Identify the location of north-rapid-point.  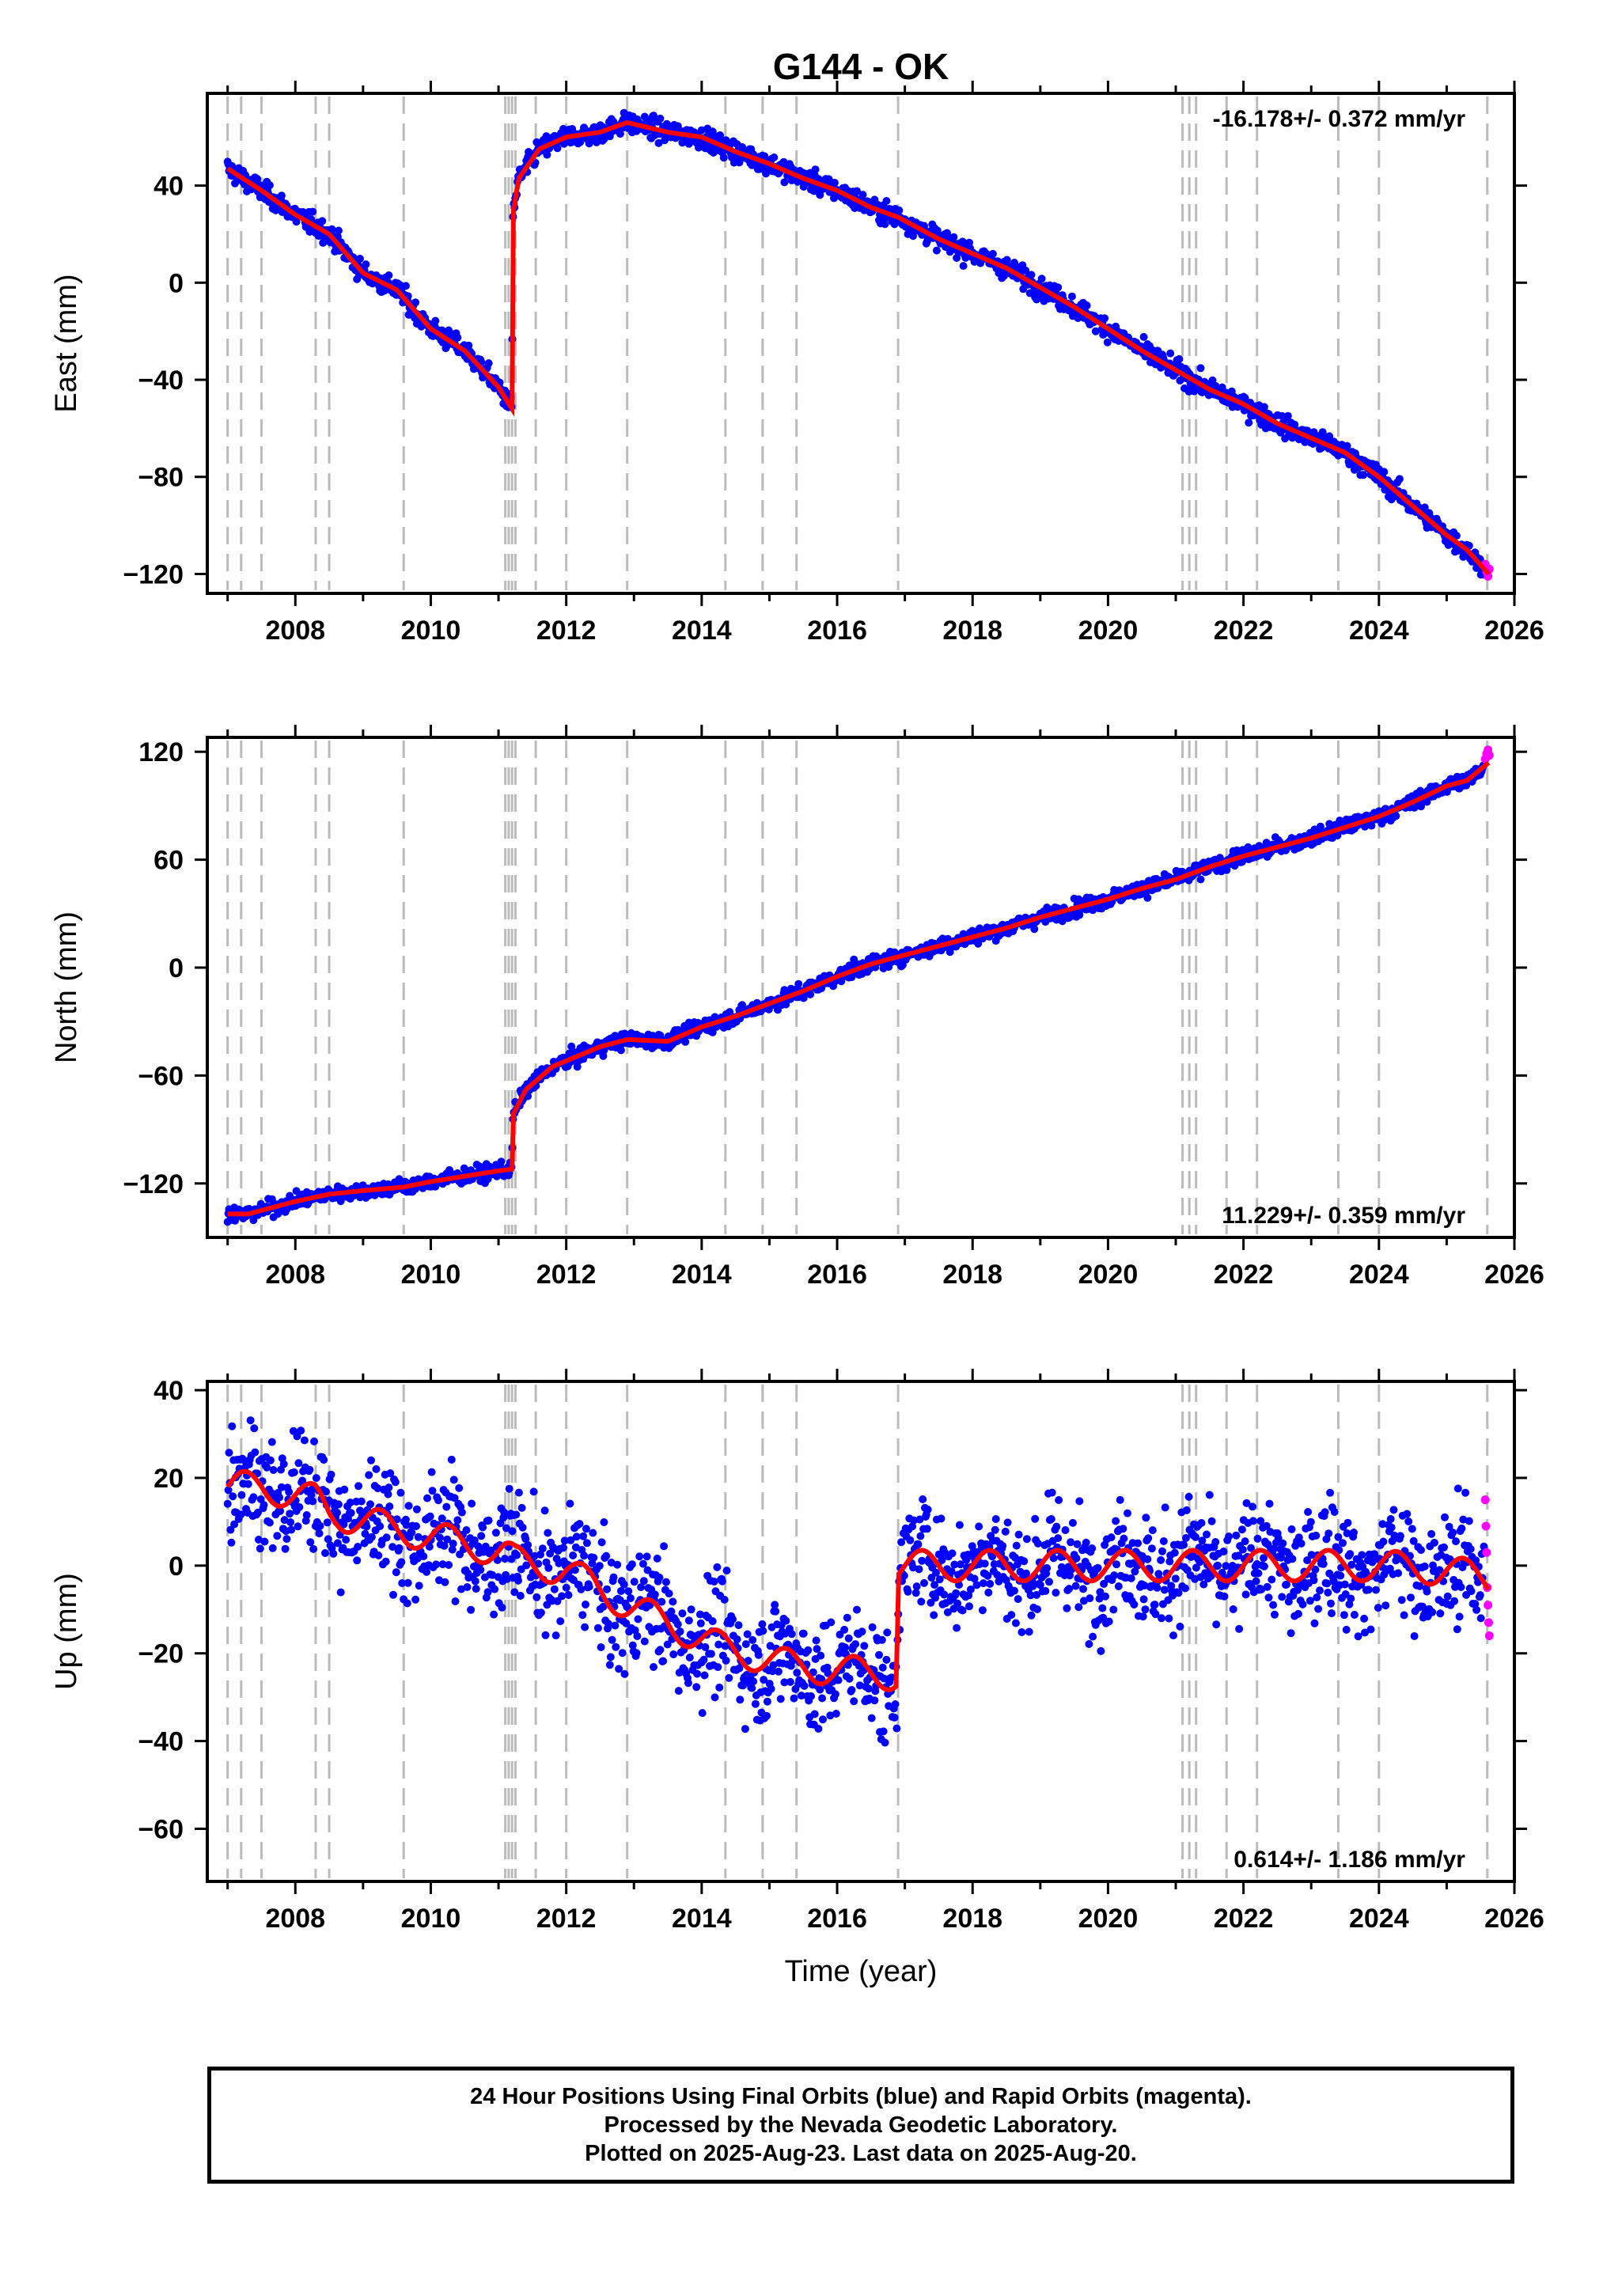
(1489, 755).